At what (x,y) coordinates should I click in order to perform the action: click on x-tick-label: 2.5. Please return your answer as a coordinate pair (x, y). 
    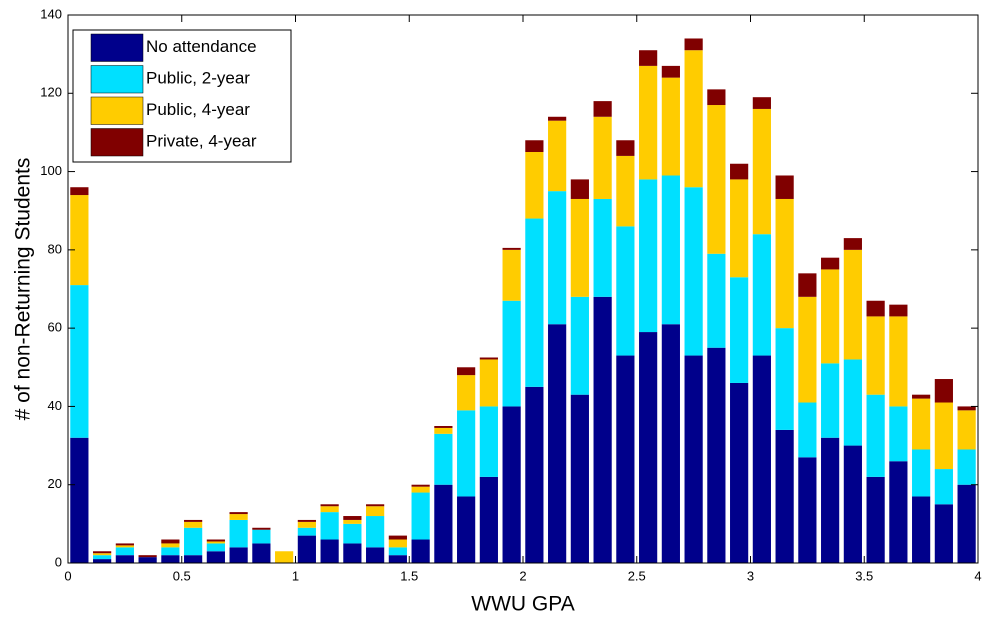
    Looking at the image, I should click on (637, 575).